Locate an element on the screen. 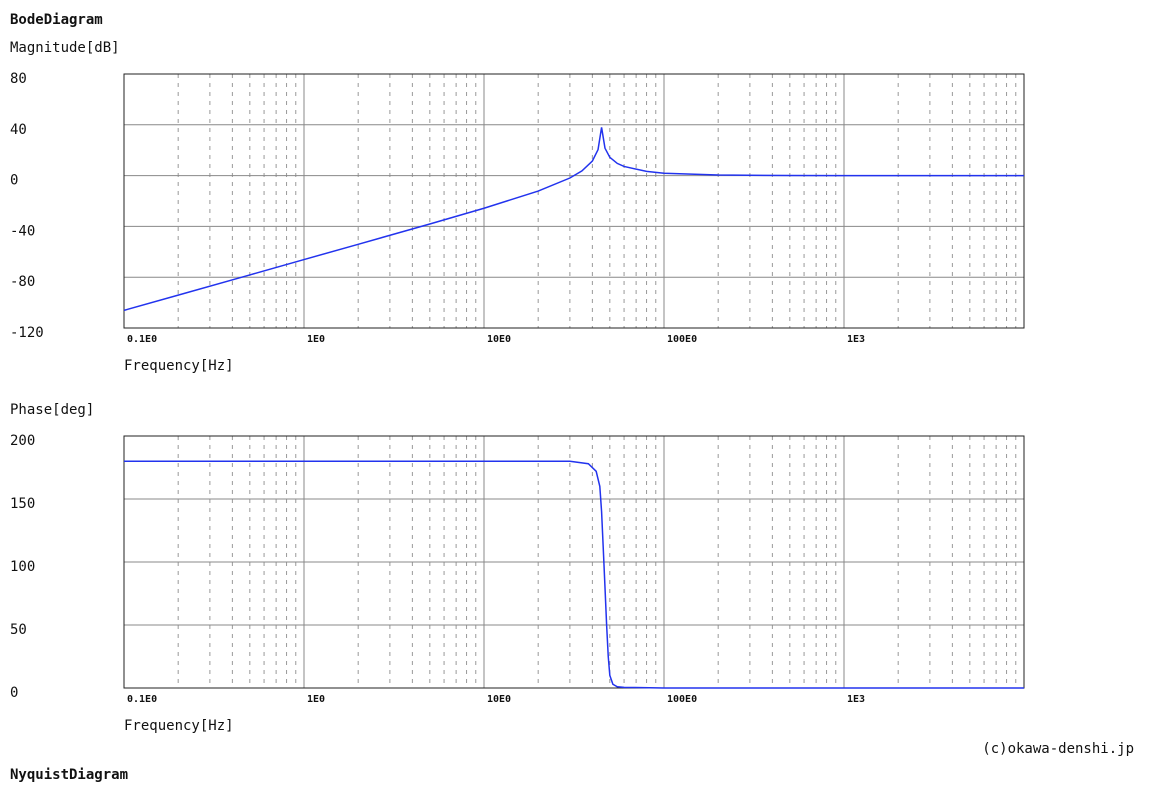  y-tick-label: 50 is located at coordinates (18, 630).